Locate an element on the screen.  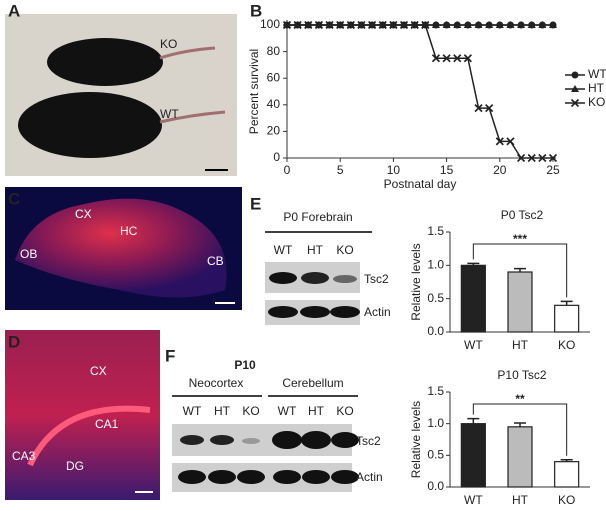
photo-label: WT is located at coordinates (169, 114).